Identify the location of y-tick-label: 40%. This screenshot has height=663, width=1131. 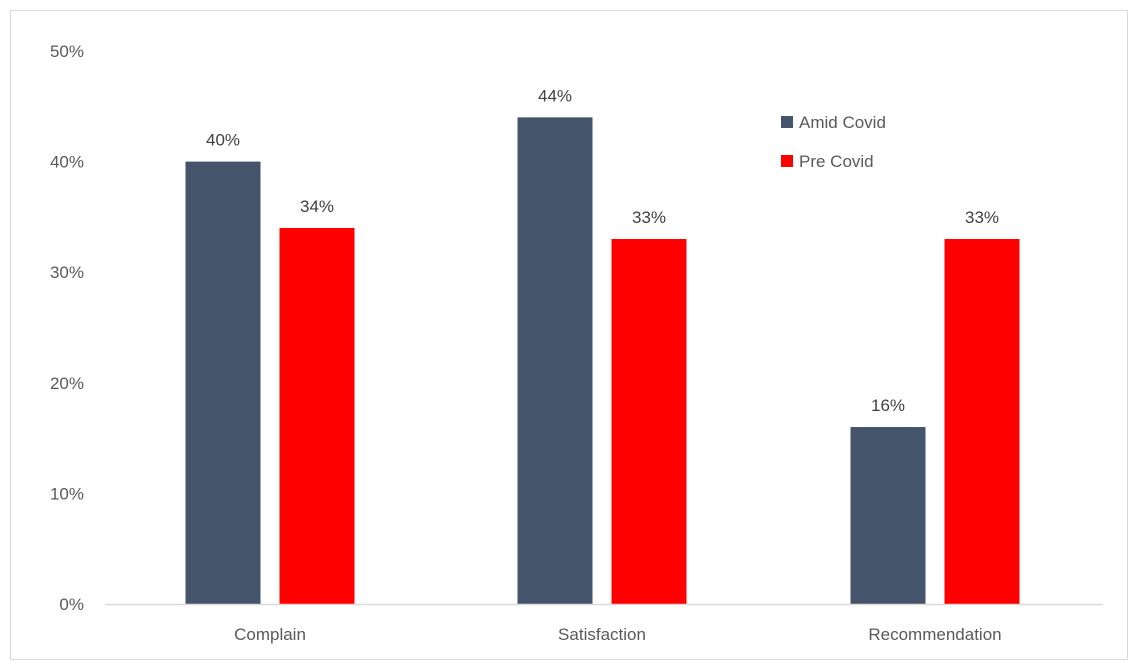
(67, 162).